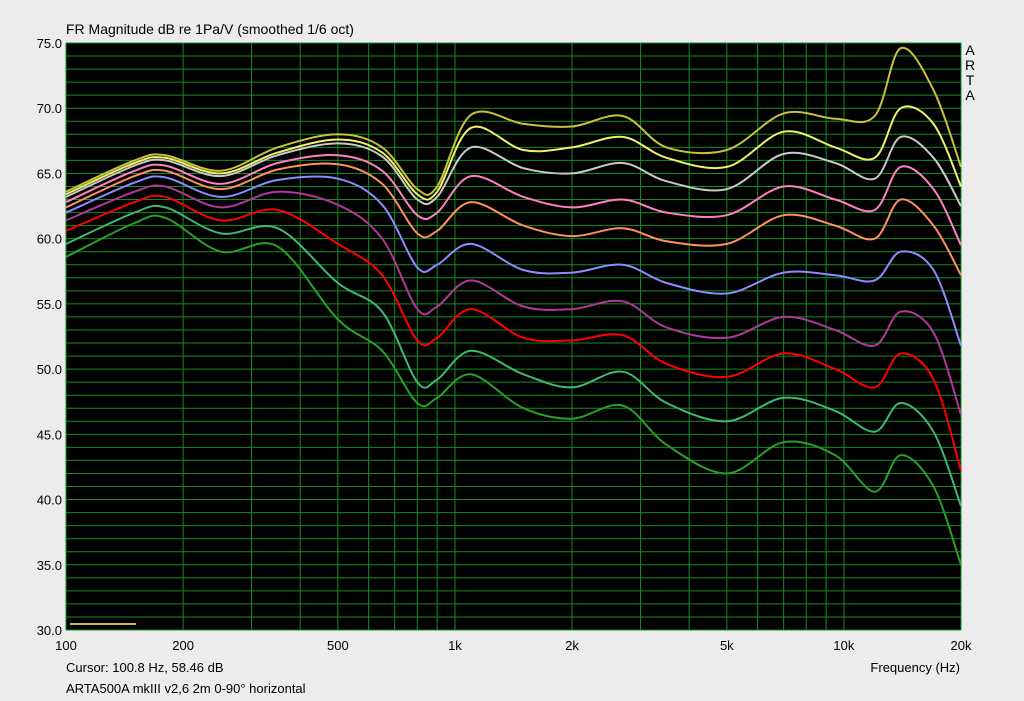 This screenshot has width=1024, height=701. Describe the element at coordinates (49, 173) in the screenshot. I see `y-tick-label: 65.0` at that location.